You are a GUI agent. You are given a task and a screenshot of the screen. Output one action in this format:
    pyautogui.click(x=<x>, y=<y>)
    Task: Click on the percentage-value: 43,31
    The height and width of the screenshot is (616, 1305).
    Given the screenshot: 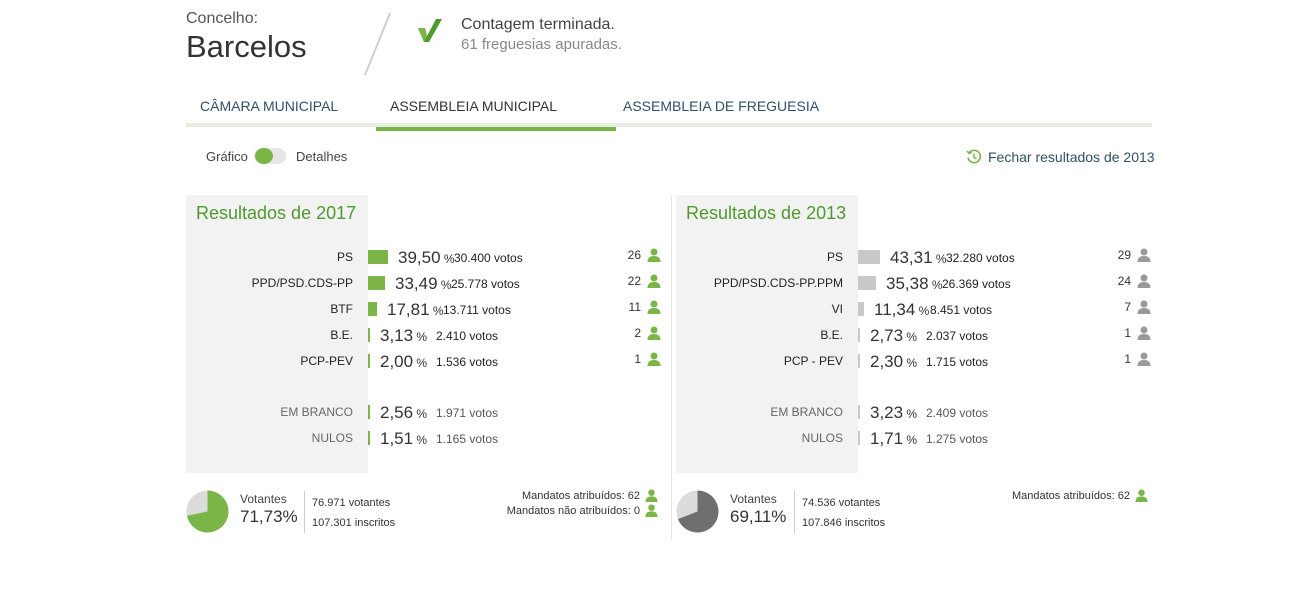 What is the action you would take?
    pyautogui.click(x=911, y=257)
    